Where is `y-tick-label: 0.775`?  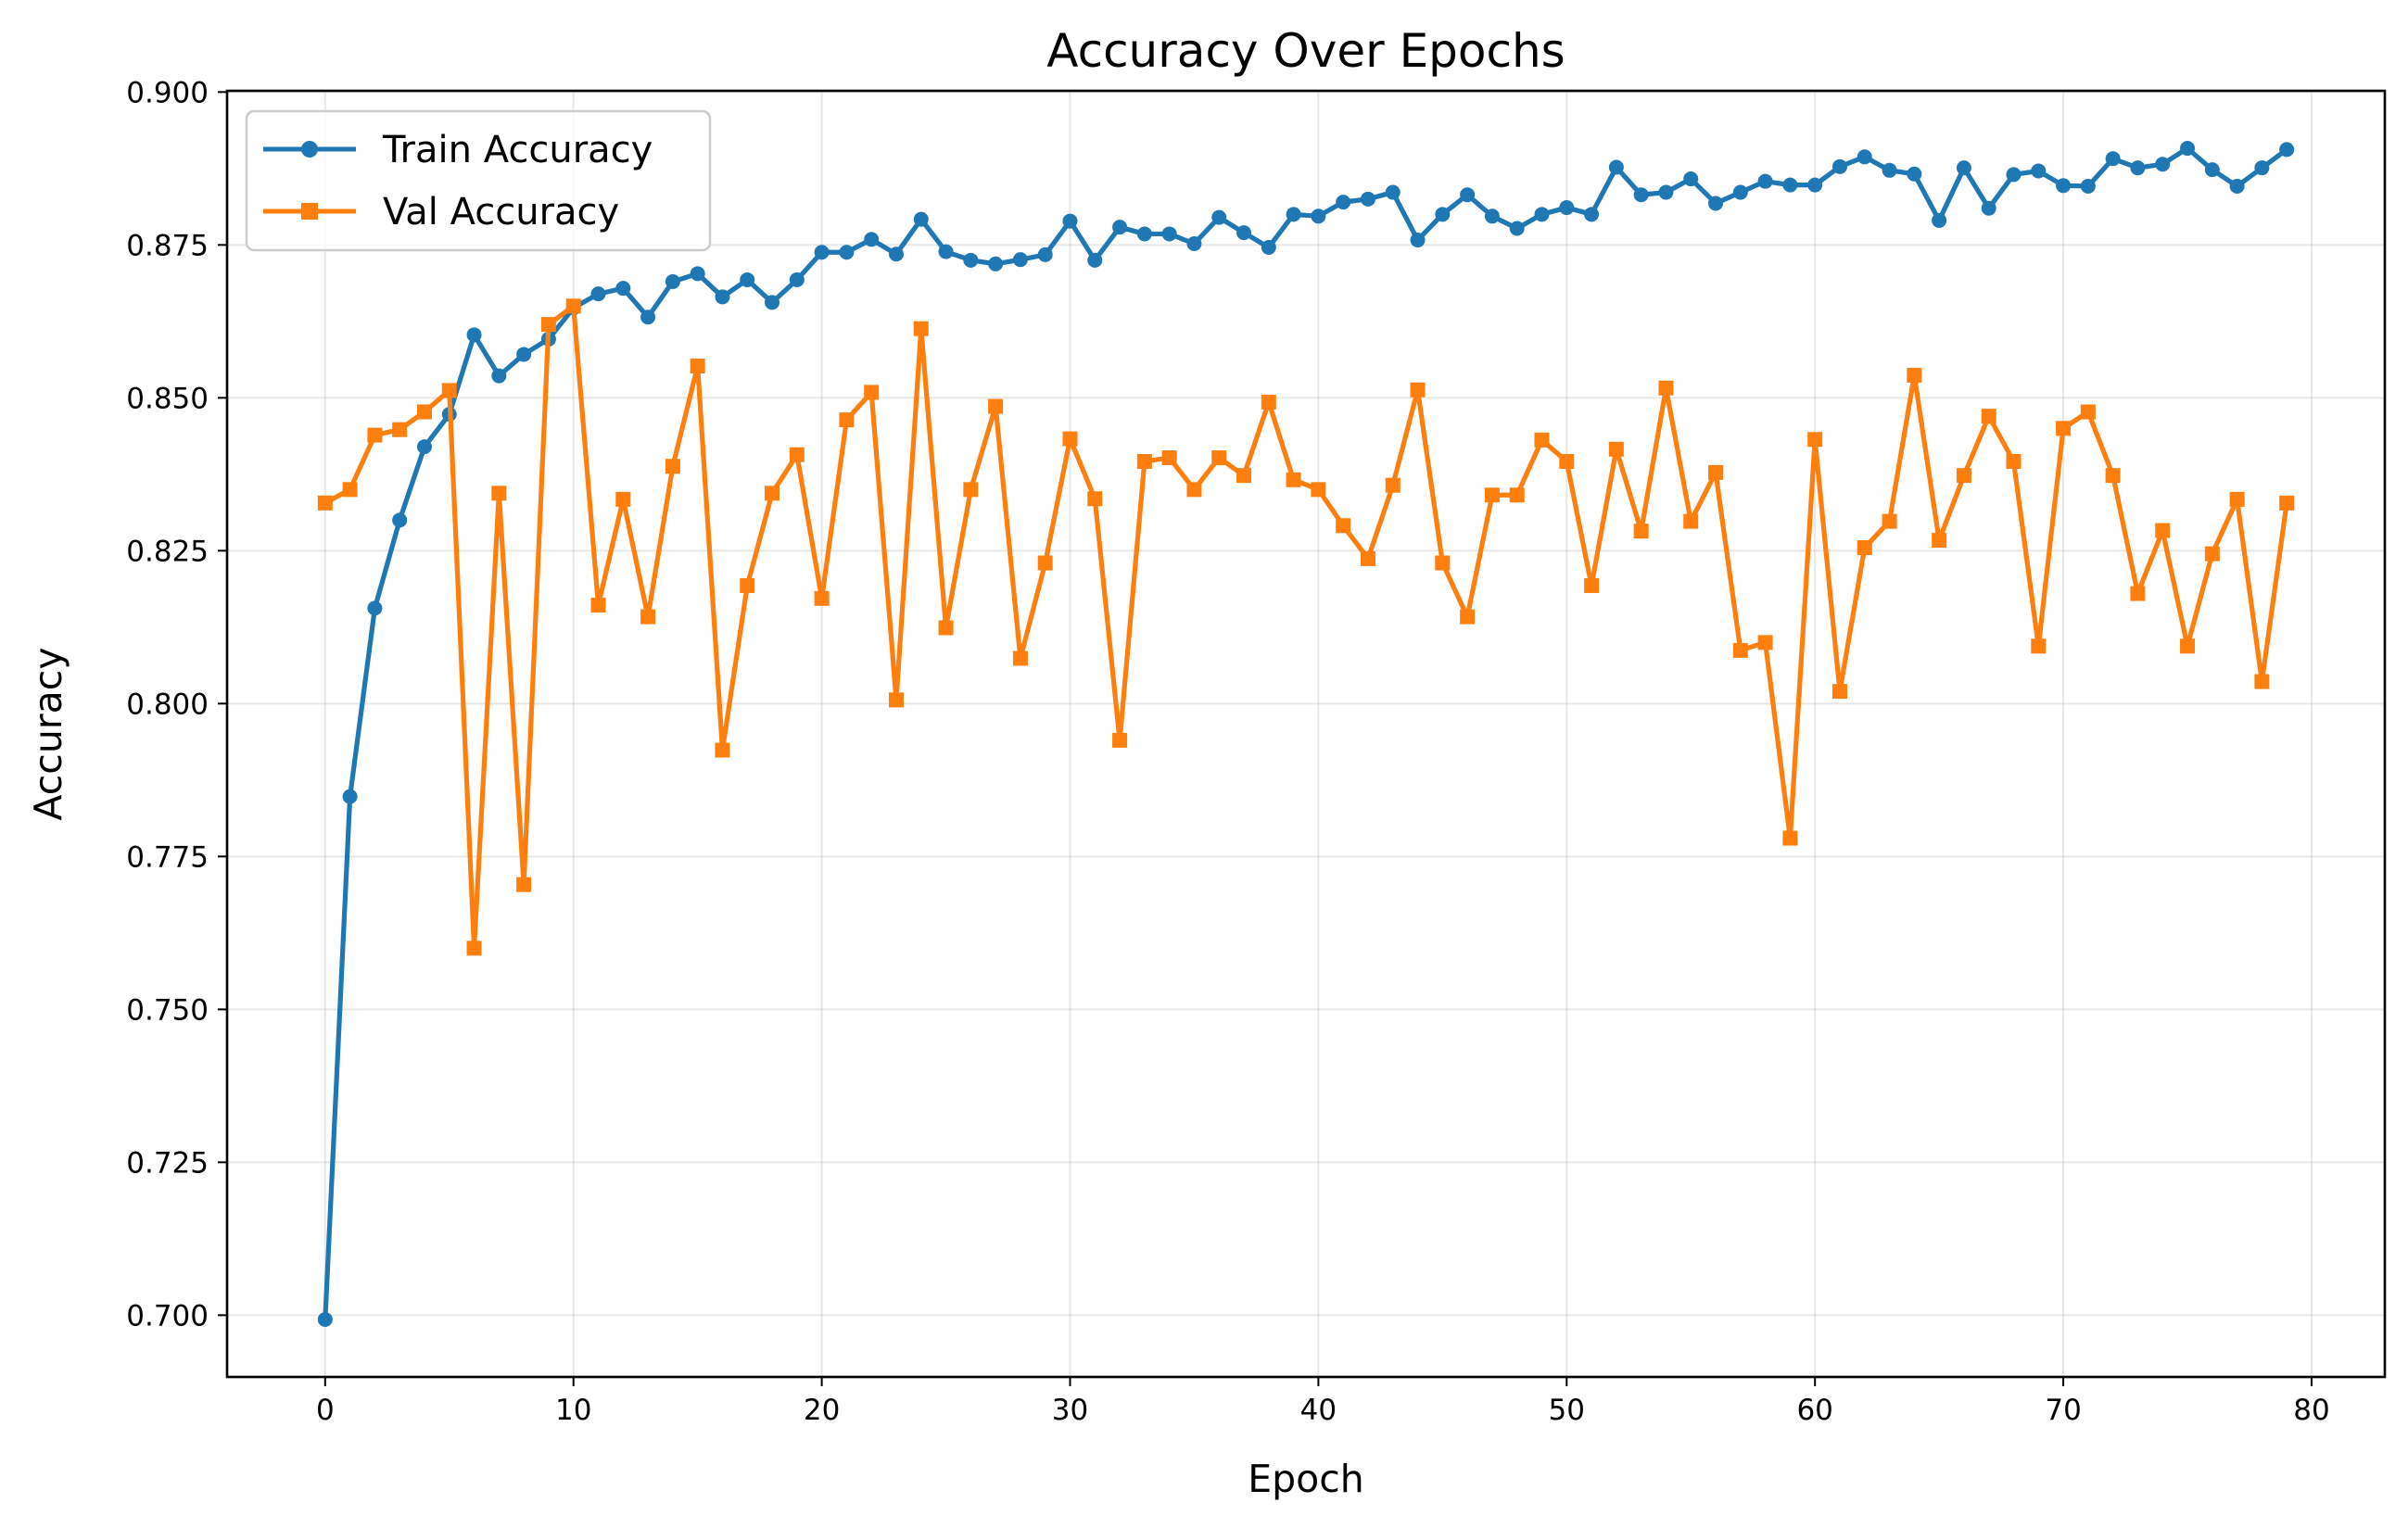
y-tick-label: 0.775 is located at coordinates (167, 857).